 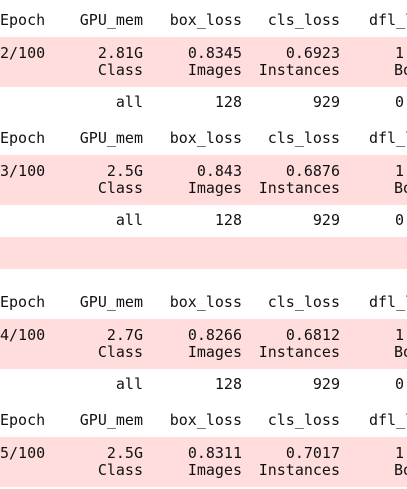 What do you see at coordinates (203, 253) in the screenshot?
I see `empty-row` at bounding box center [203, 253].